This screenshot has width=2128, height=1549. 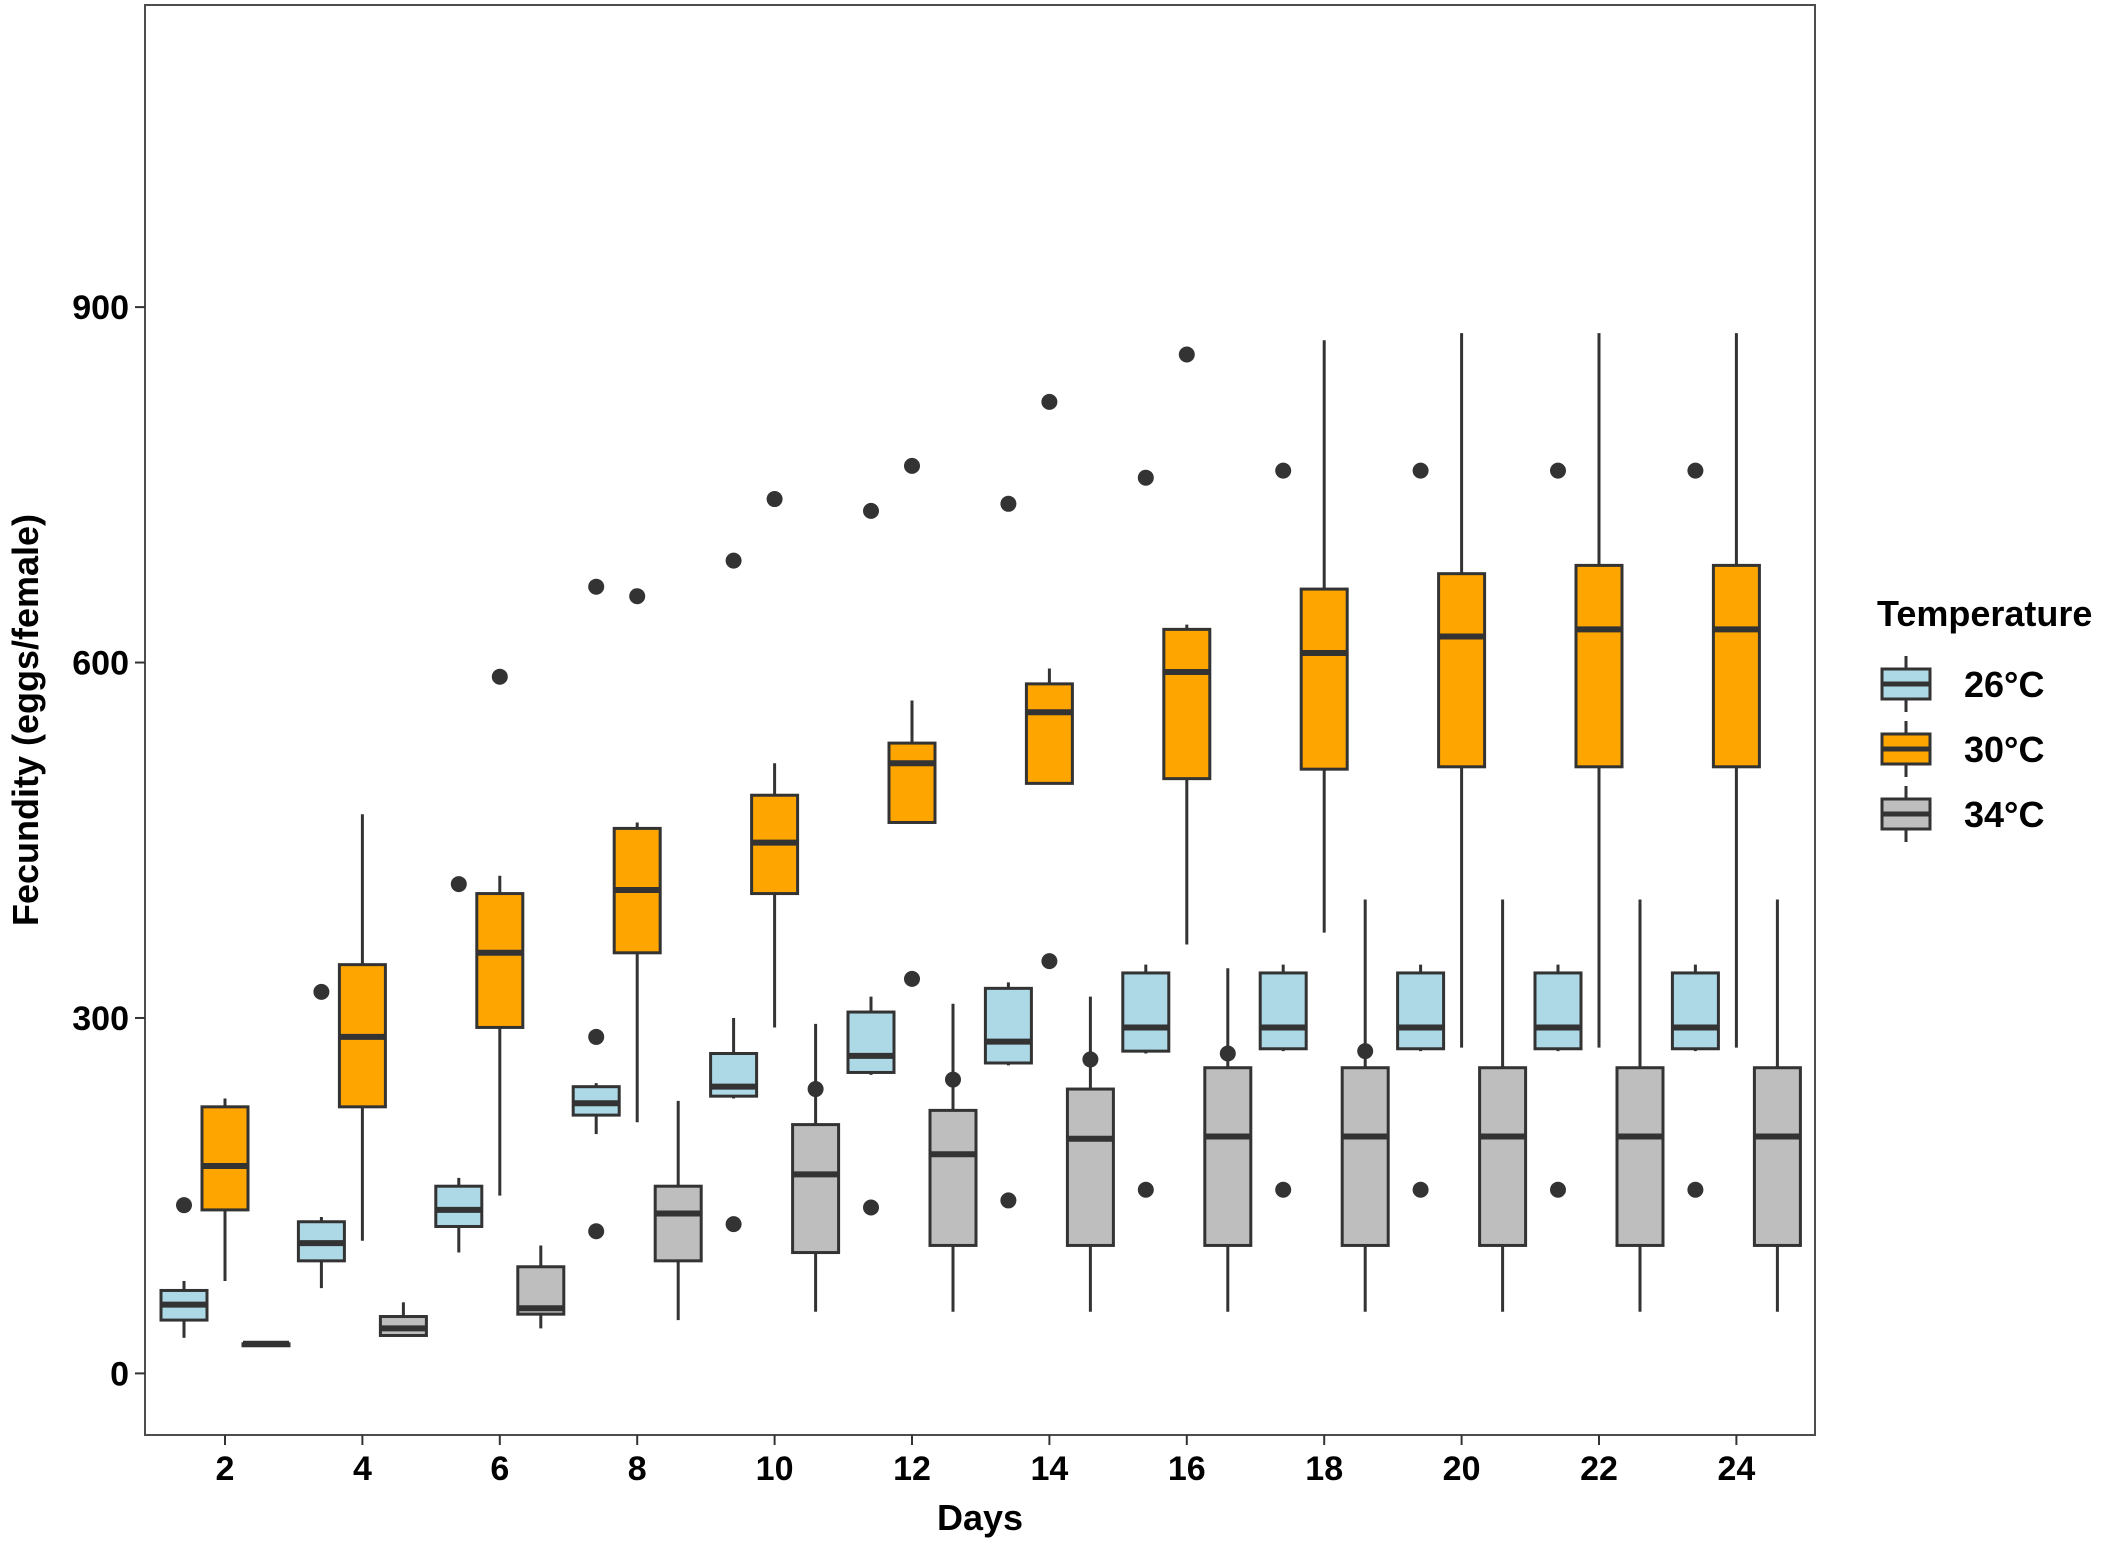 What do you see at coordinates (1736, 1469) in the screenshot?
I see `x-tick-label: 24` at bounding box center [1736, 1469].